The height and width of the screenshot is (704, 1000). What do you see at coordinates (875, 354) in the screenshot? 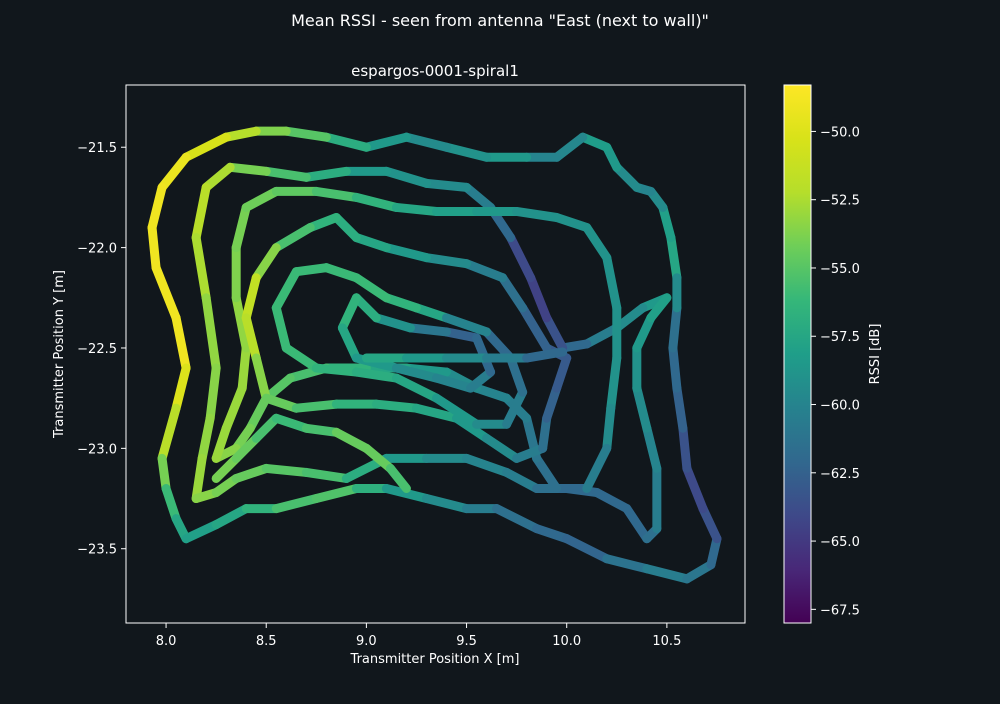
I see `colorbar-label: RSSI [dB]` at bounding box center [875, 354].